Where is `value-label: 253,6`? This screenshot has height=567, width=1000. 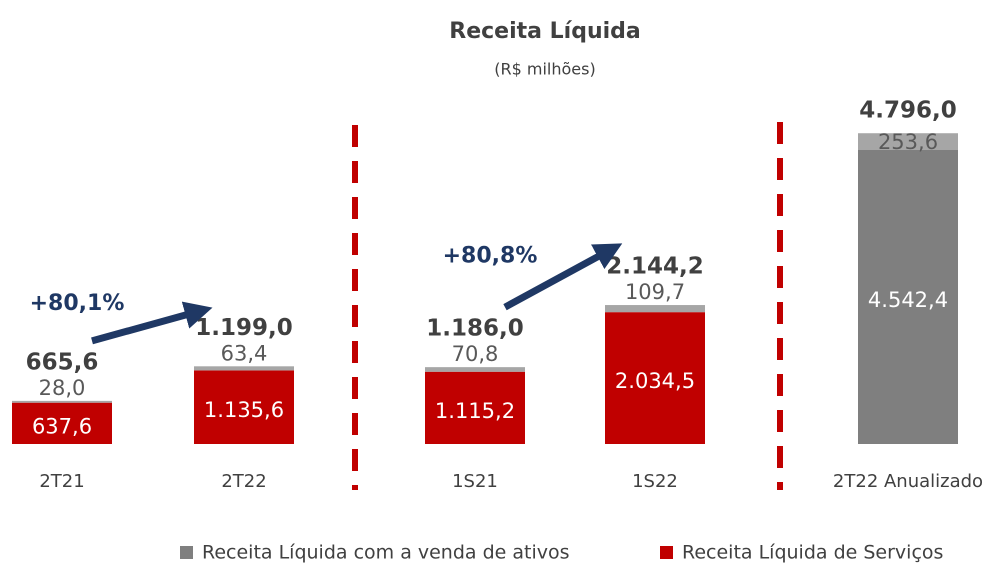
value-label: 253,6 is located at coordinates (908, 142).